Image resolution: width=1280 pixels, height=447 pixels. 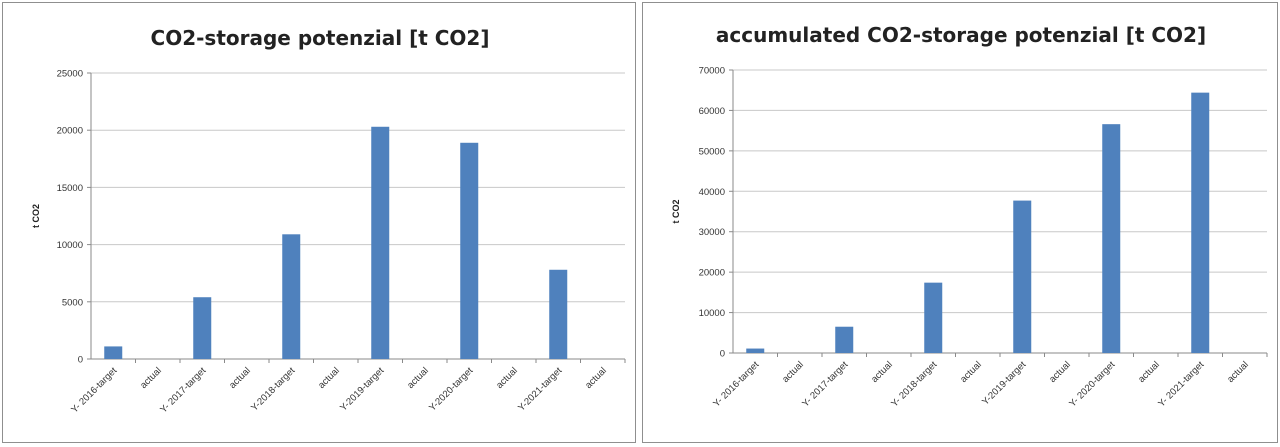 I want to click on annual-y-axis-label: t CO2, so click(x=36, y=216).